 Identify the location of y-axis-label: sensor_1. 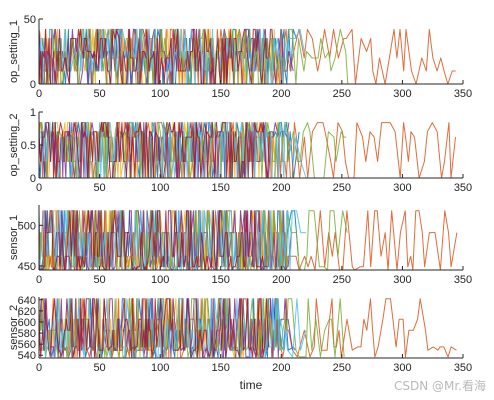
(14, 237).